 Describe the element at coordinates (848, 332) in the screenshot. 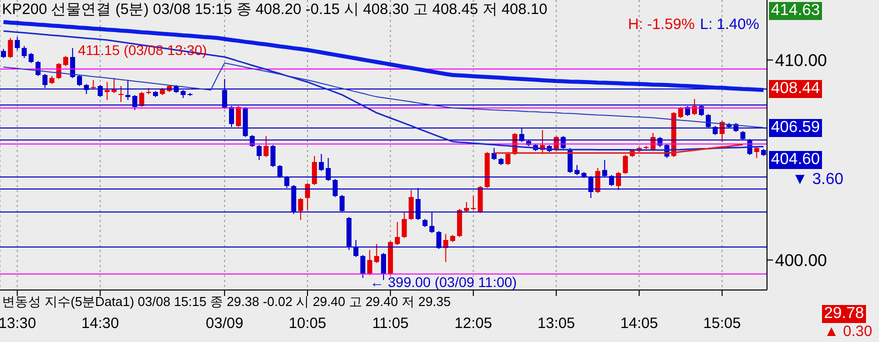

I see `text: ▲ 0.30` at that location.